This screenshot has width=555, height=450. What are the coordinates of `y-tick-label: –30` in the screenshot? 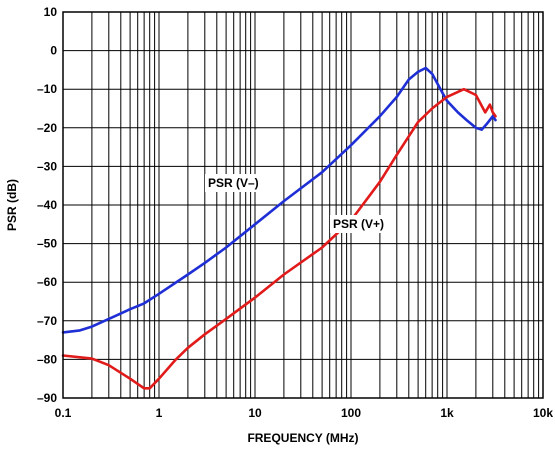 It's located at (47, 166).